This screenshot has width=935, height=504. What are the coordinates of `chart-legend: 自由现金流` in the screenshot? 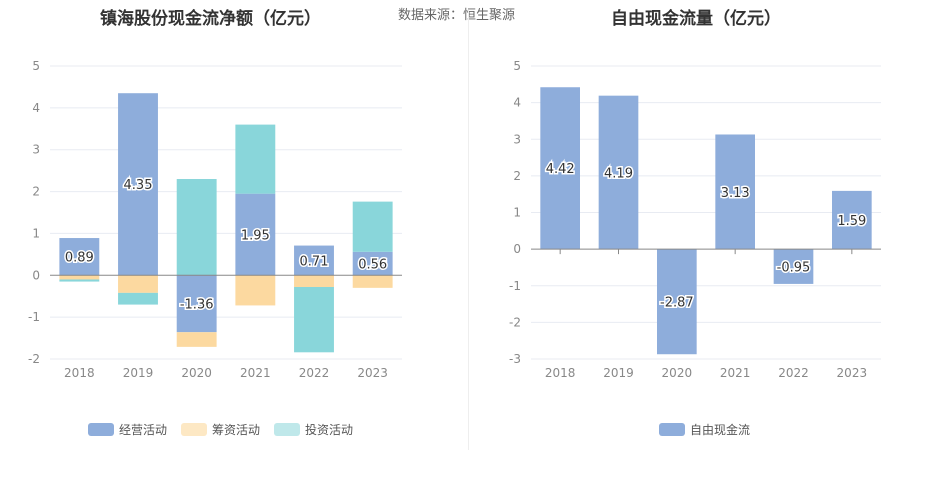 It's located at (704, 429).